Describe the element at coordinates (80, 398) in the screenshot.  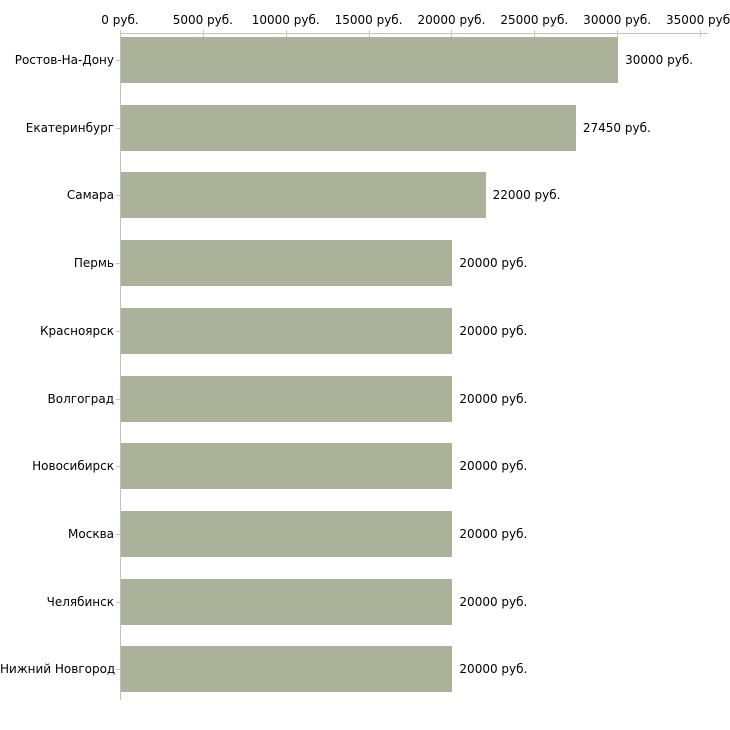
I see `category-label: Волгоград` at that location.